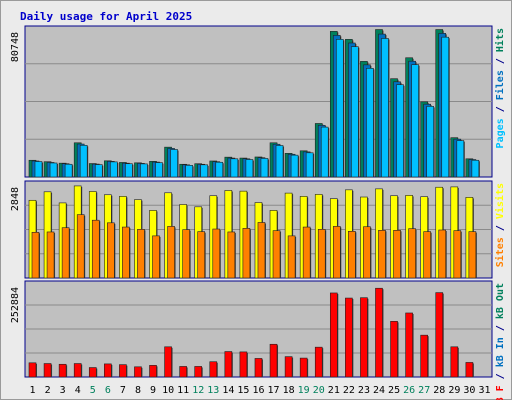 This screenshot has height=405, width=512. Describe the element at coordinates (500, 225) in the screenshot. I see `series-legend: Sites / Visits` at that location.